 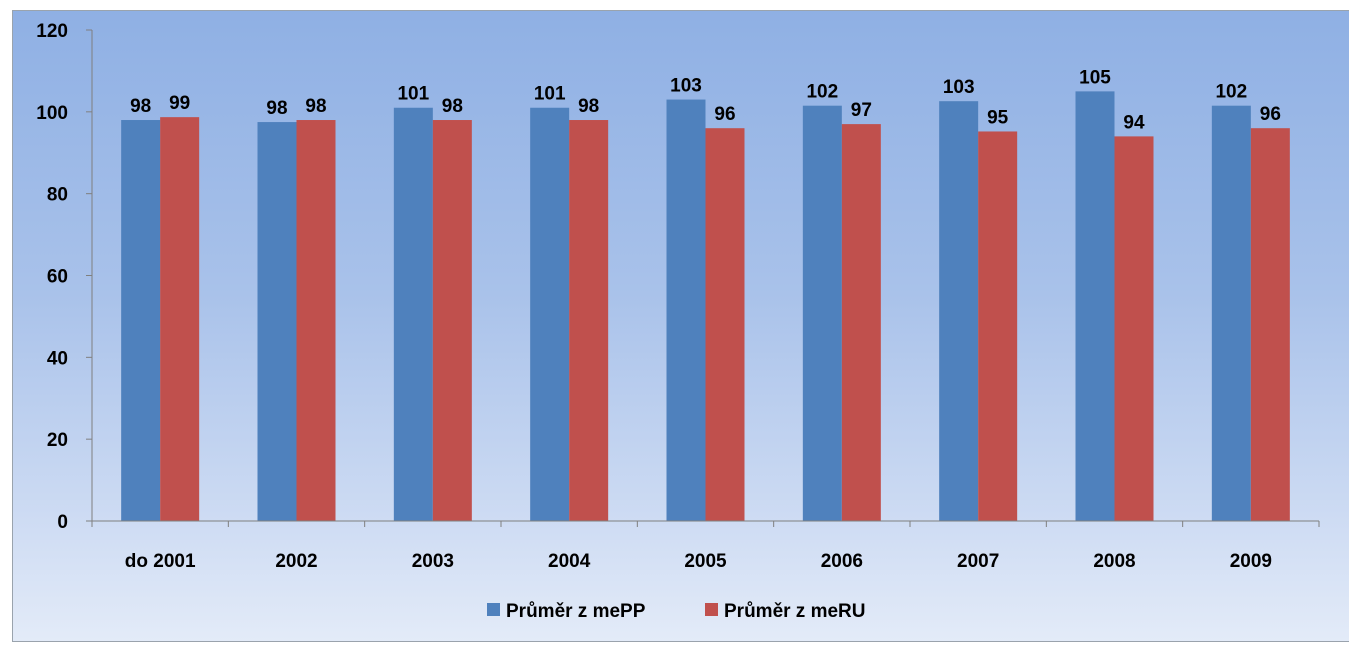 What do you see at coordinates (1134, 122) in the screenshot?
I see `data-label: 94` at bounding box center [1134, 122].